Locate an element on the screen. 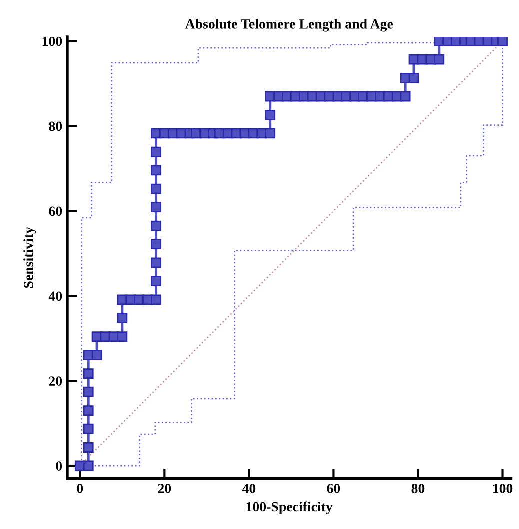 The width and height of the screenshot is (519, 529). x-axis-title: 100-Specificity is located at coordinates (289, 508).